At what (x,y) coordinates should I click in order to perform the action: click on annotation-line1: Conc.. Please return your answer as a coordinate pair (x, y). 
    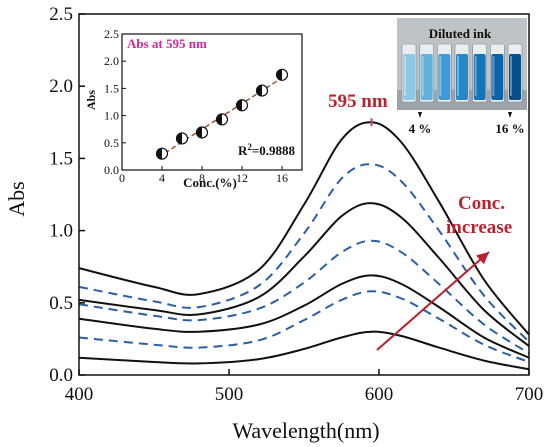
    Looking at the image, I should click on (481, 203).